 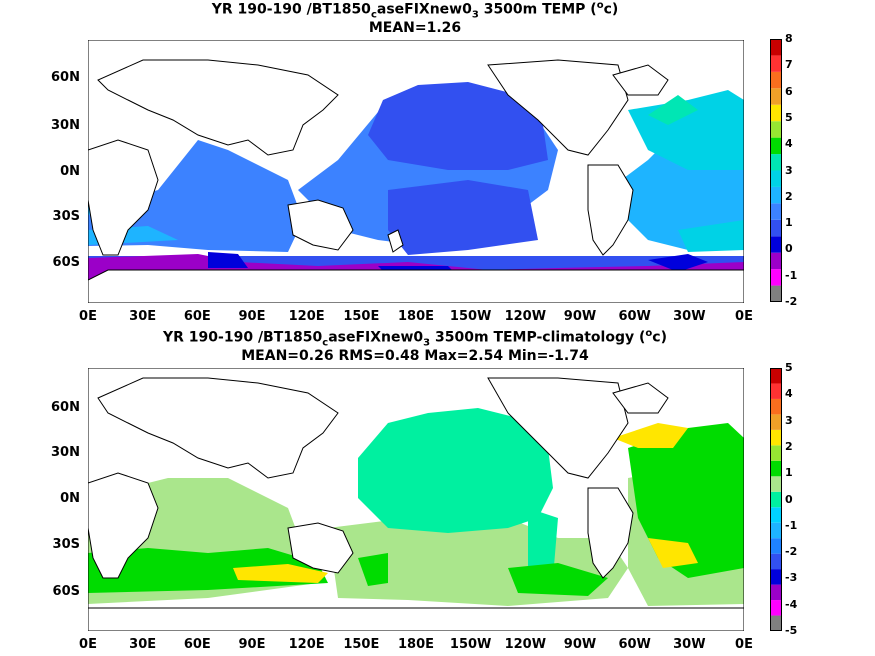 I want to click on panel2-colorbar, so click(x=776, y=499).